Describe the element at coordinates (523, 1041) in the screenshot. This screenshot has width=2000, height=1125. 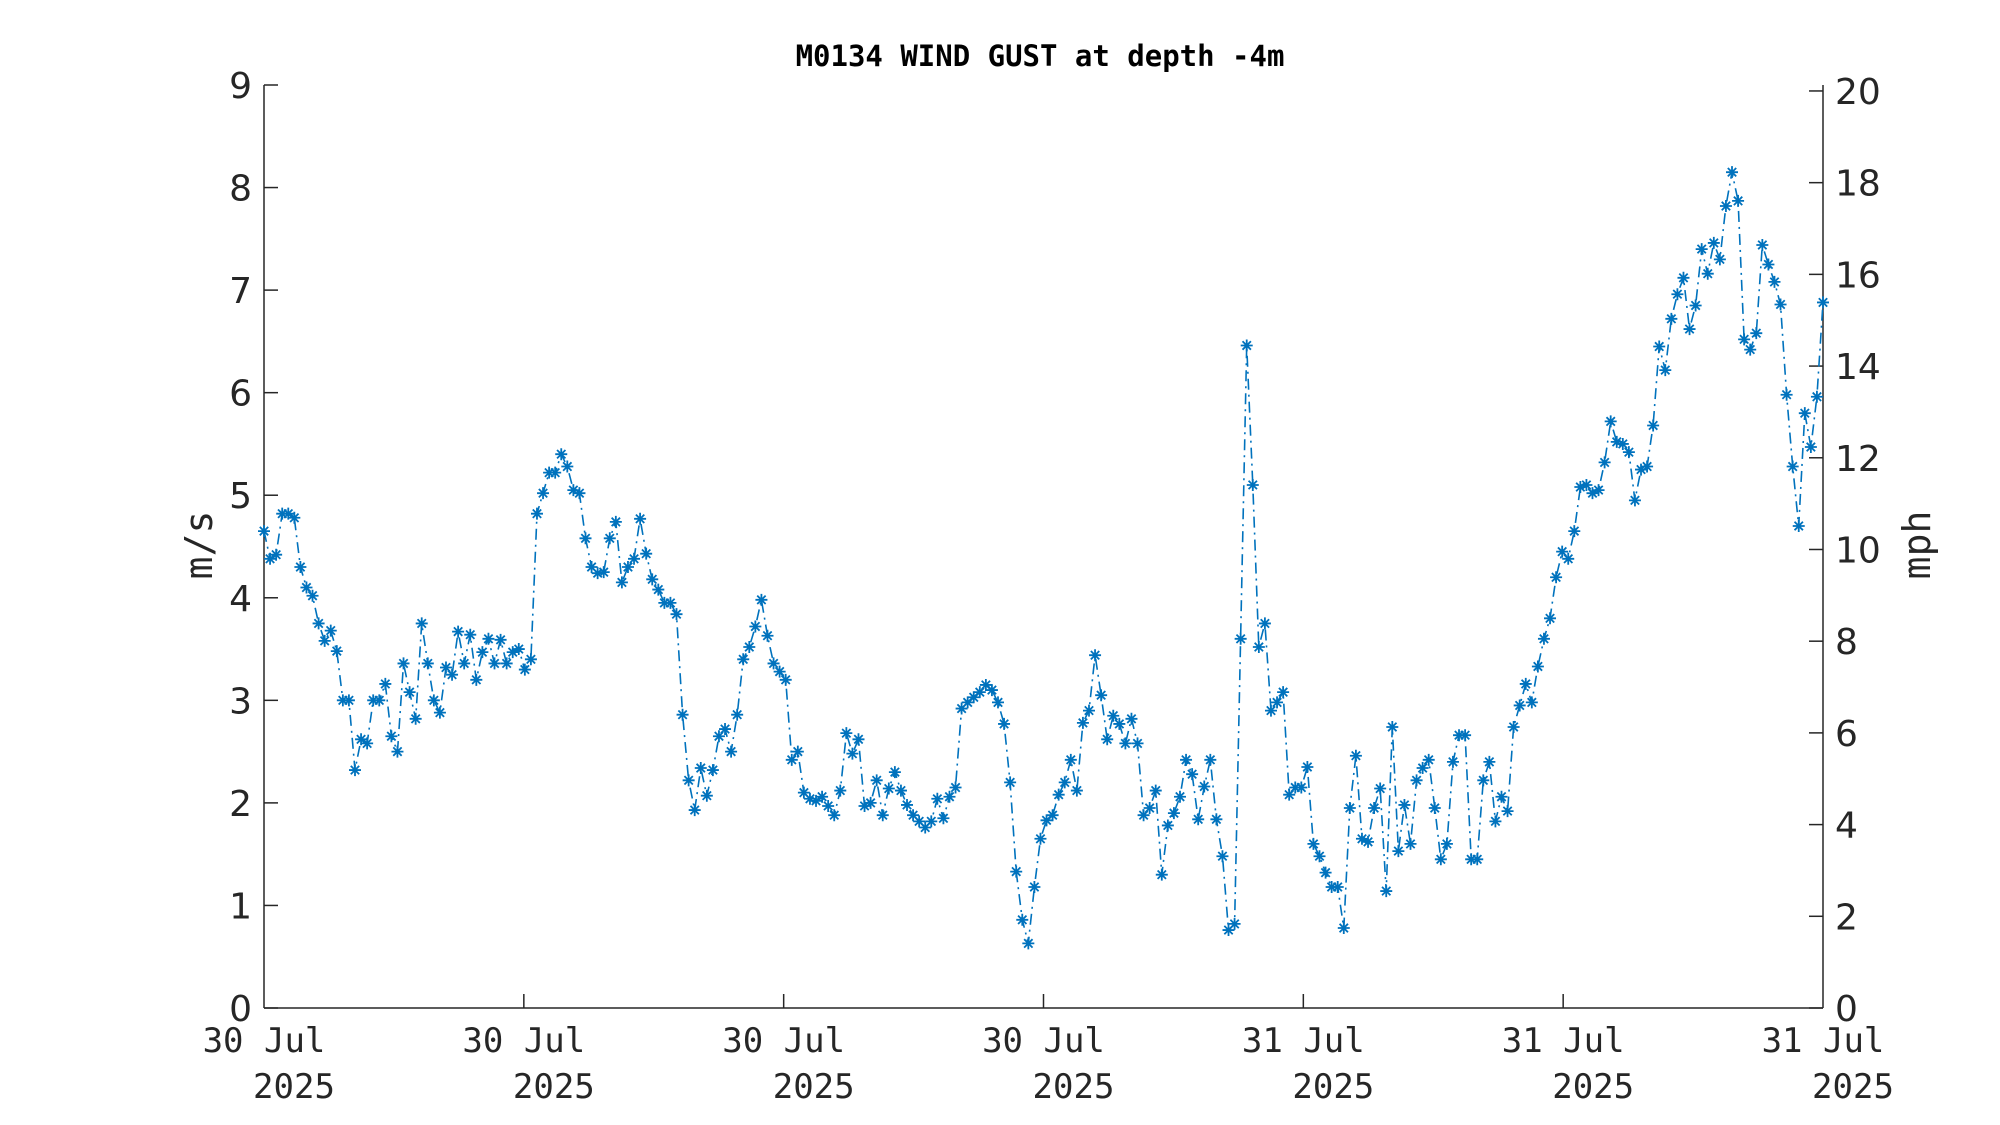
I see `x-tick-label-date: 30 Jul` at that location.